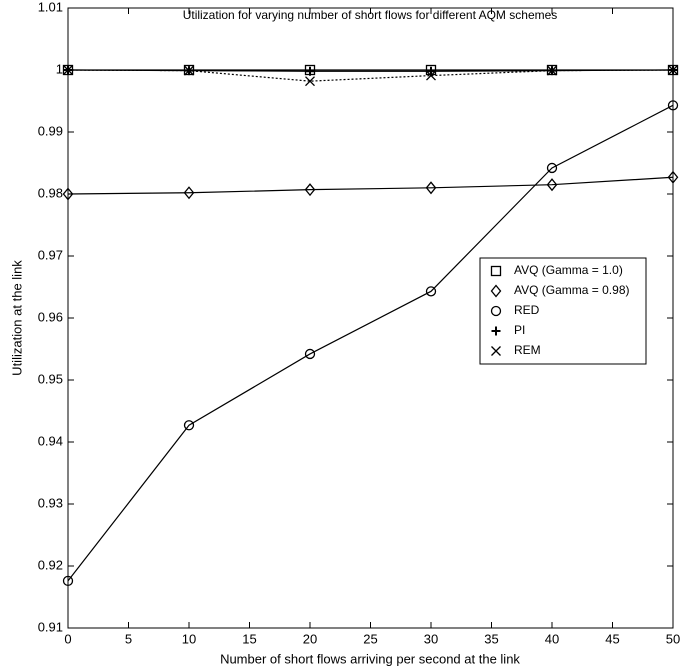 This screenshot has height=669, width=681. I want to click on y-tick-label: 0.93, so click(50, 502).